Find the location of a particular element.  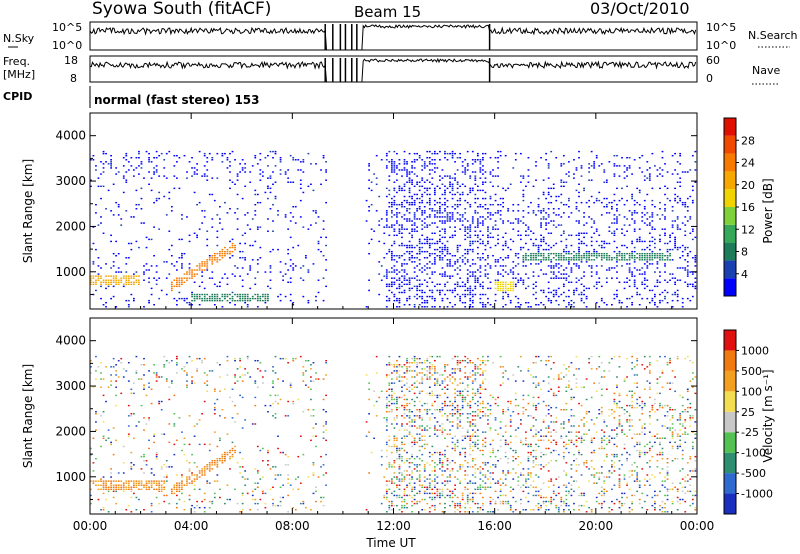

colorbar-swatch is located at coordinates (730, 127).